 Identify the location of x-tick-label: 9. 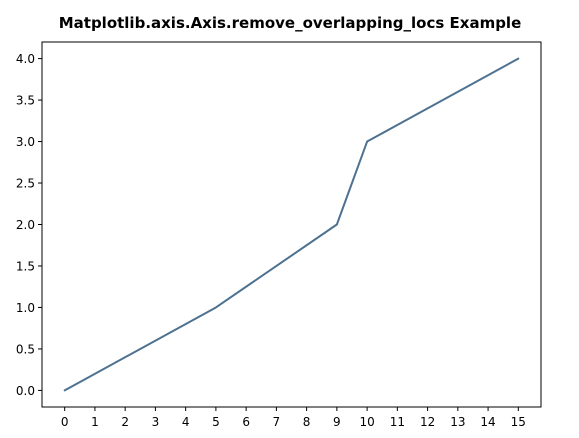
(337, 422).